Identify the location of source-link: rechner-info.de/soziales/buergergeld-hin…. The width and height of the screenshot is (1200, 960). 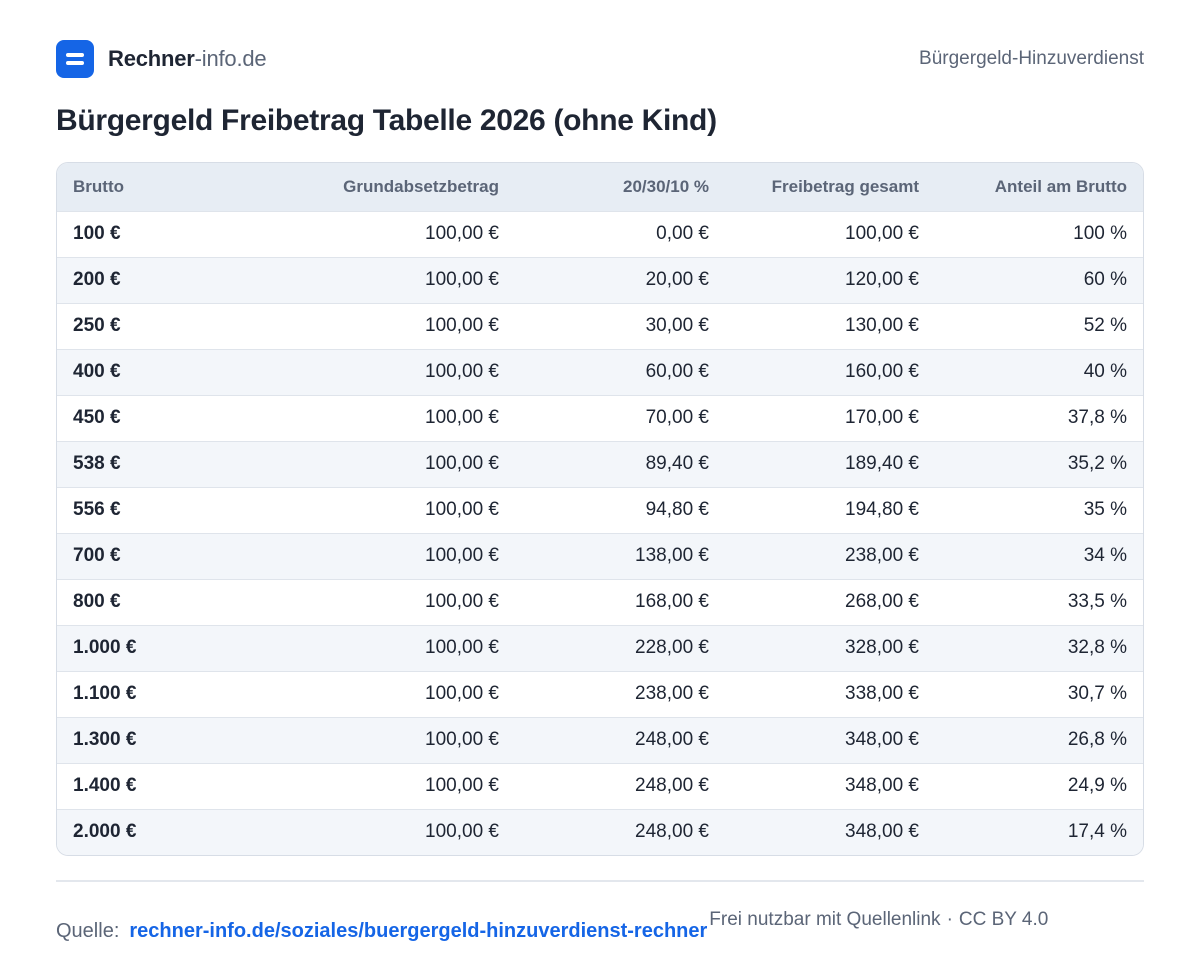
(418, 931).